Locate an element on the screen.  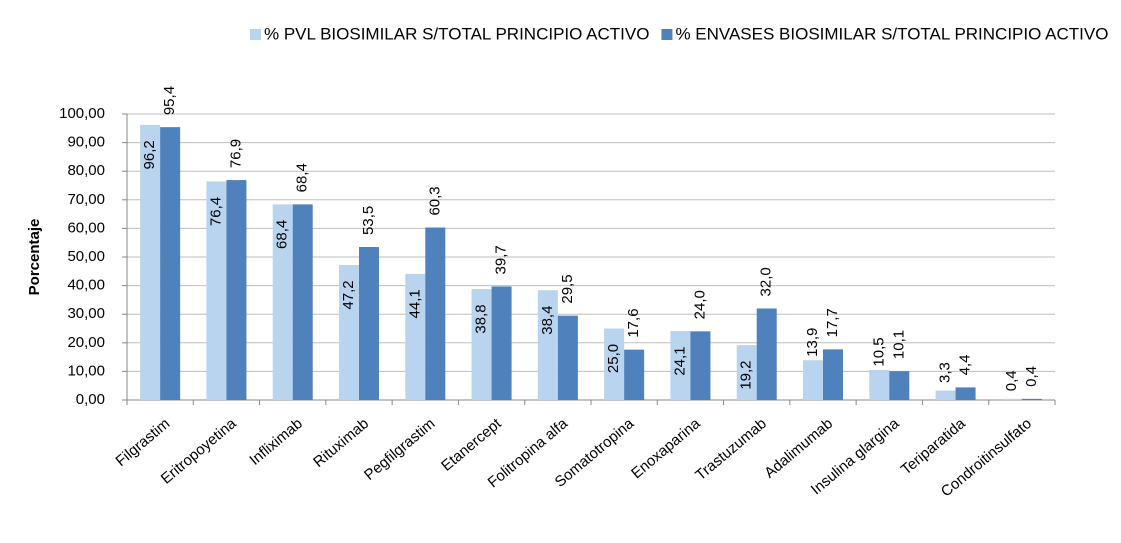
y-tick-label: 10,00 is located at coordinates (86, 370).